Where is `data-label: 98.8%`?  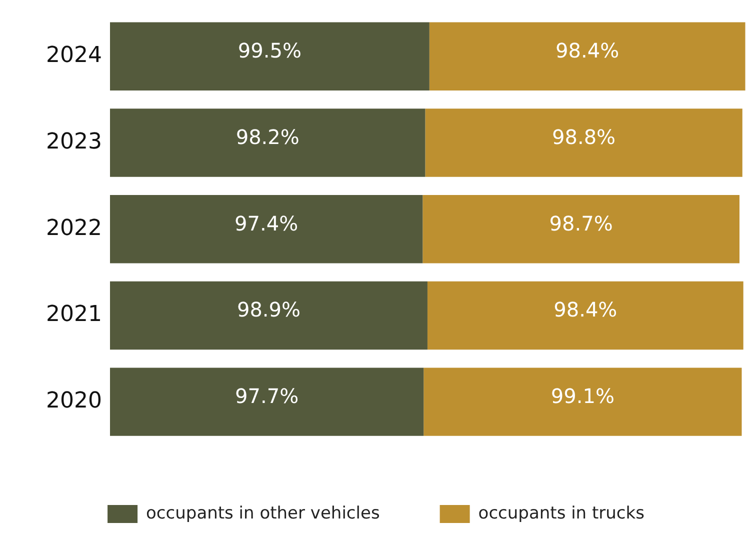
data-label: 98.8% is located at coordinates (584, 136).